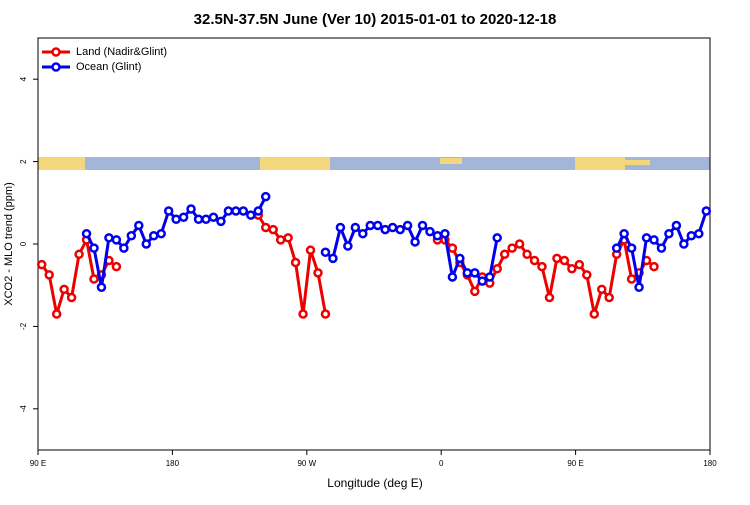 This screenshot has height=505, width=750. What do you see at coordinates (23, 326) in the screenshot?
I see `y-tick-label: -2` at bounding box center [23, 326].